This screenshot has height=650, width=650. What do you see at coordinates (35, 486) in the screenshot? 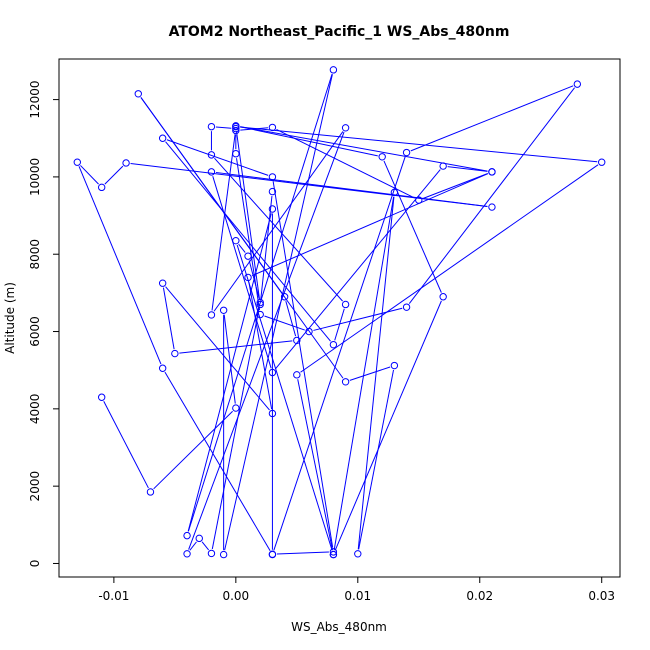
I see `y-tick-label: 2000` at bounding box center [35, 486].